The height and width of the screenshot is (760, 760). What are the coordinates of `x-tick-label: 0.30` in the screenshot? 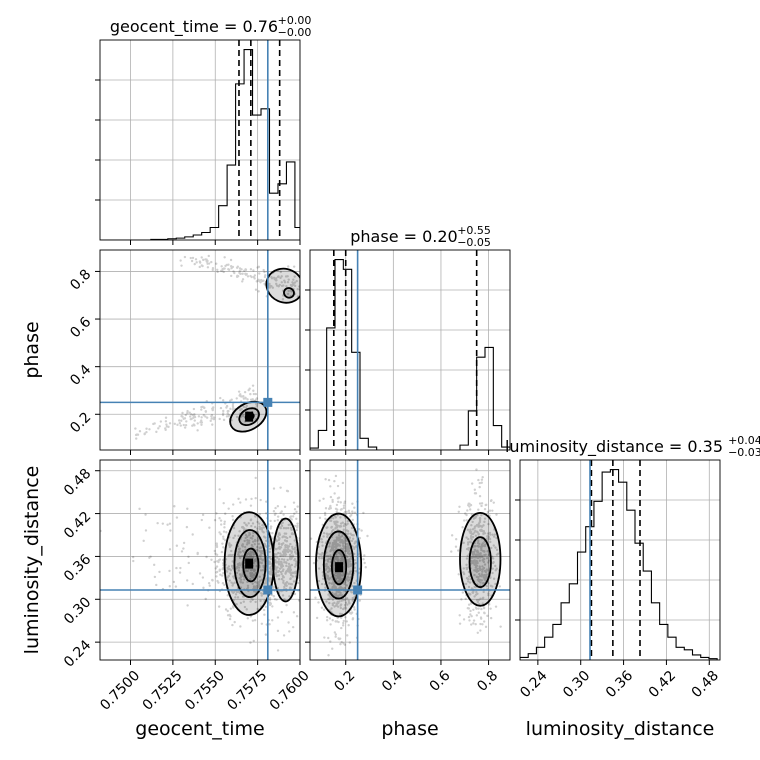 It's located at (576, 684).